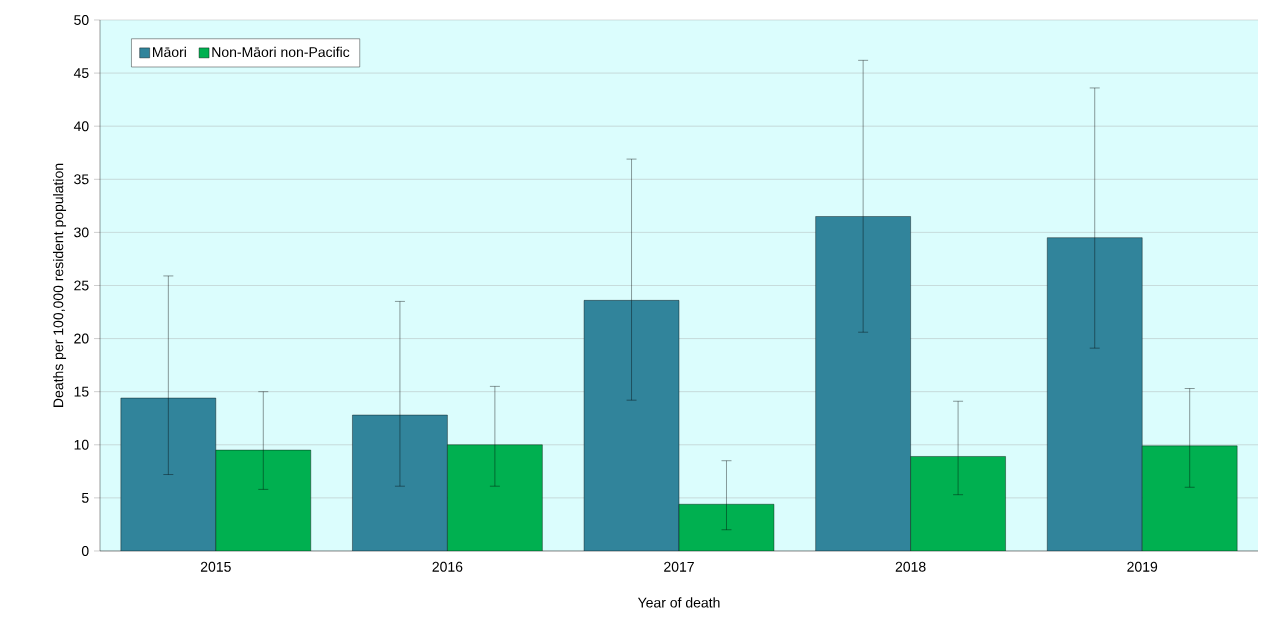 This screenshot has height=632, width=1274. Describe the element at coordinates (169, 52) in the screenshot. I see `legend-label: Māori` at that location.